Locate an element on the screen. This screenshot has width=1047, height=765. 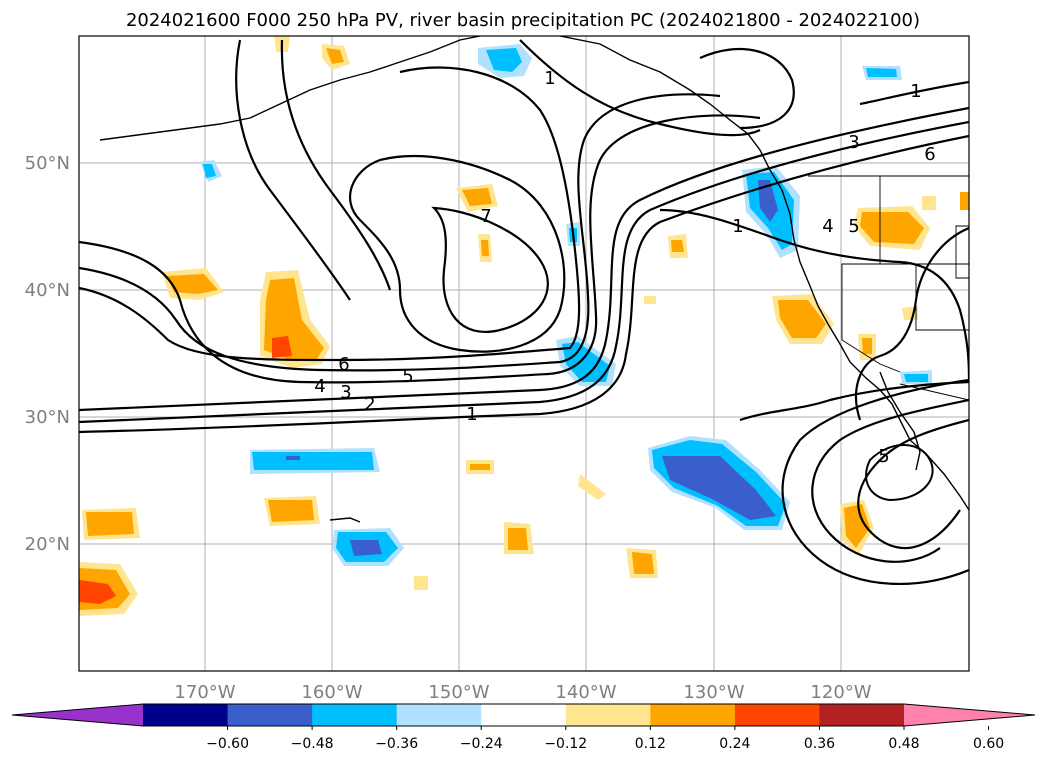
colorbar-tick-label: −0.36 is located at coordinates (396, 744).